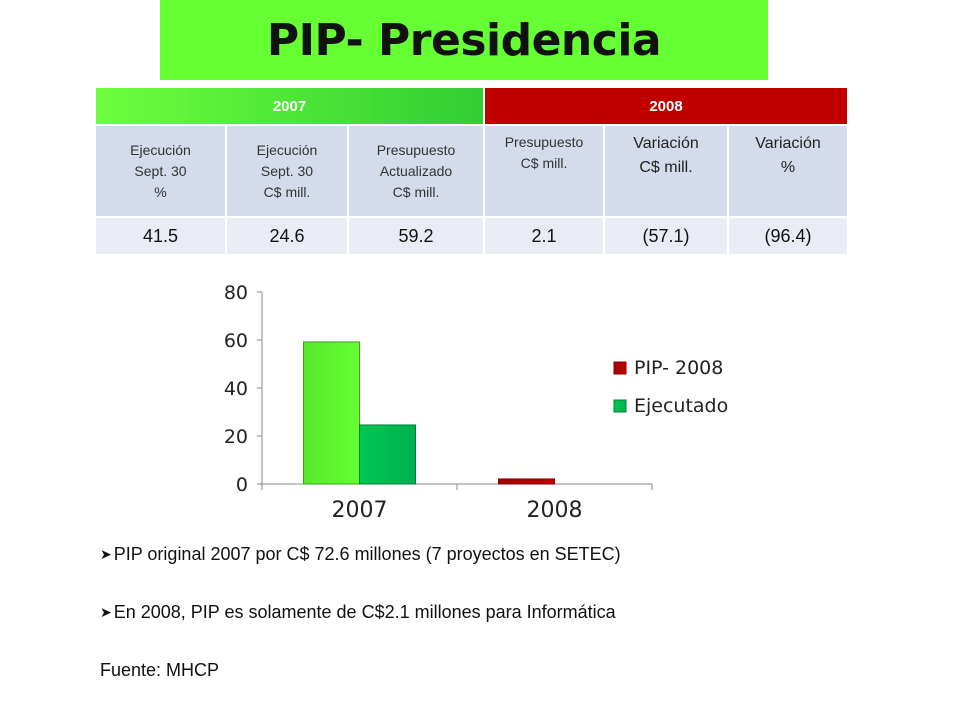  Describe the element at coordinates (545, 171) in the screenshot. I see `header-presupuesto-2008: Presupuesto C$ mill.` at that location.